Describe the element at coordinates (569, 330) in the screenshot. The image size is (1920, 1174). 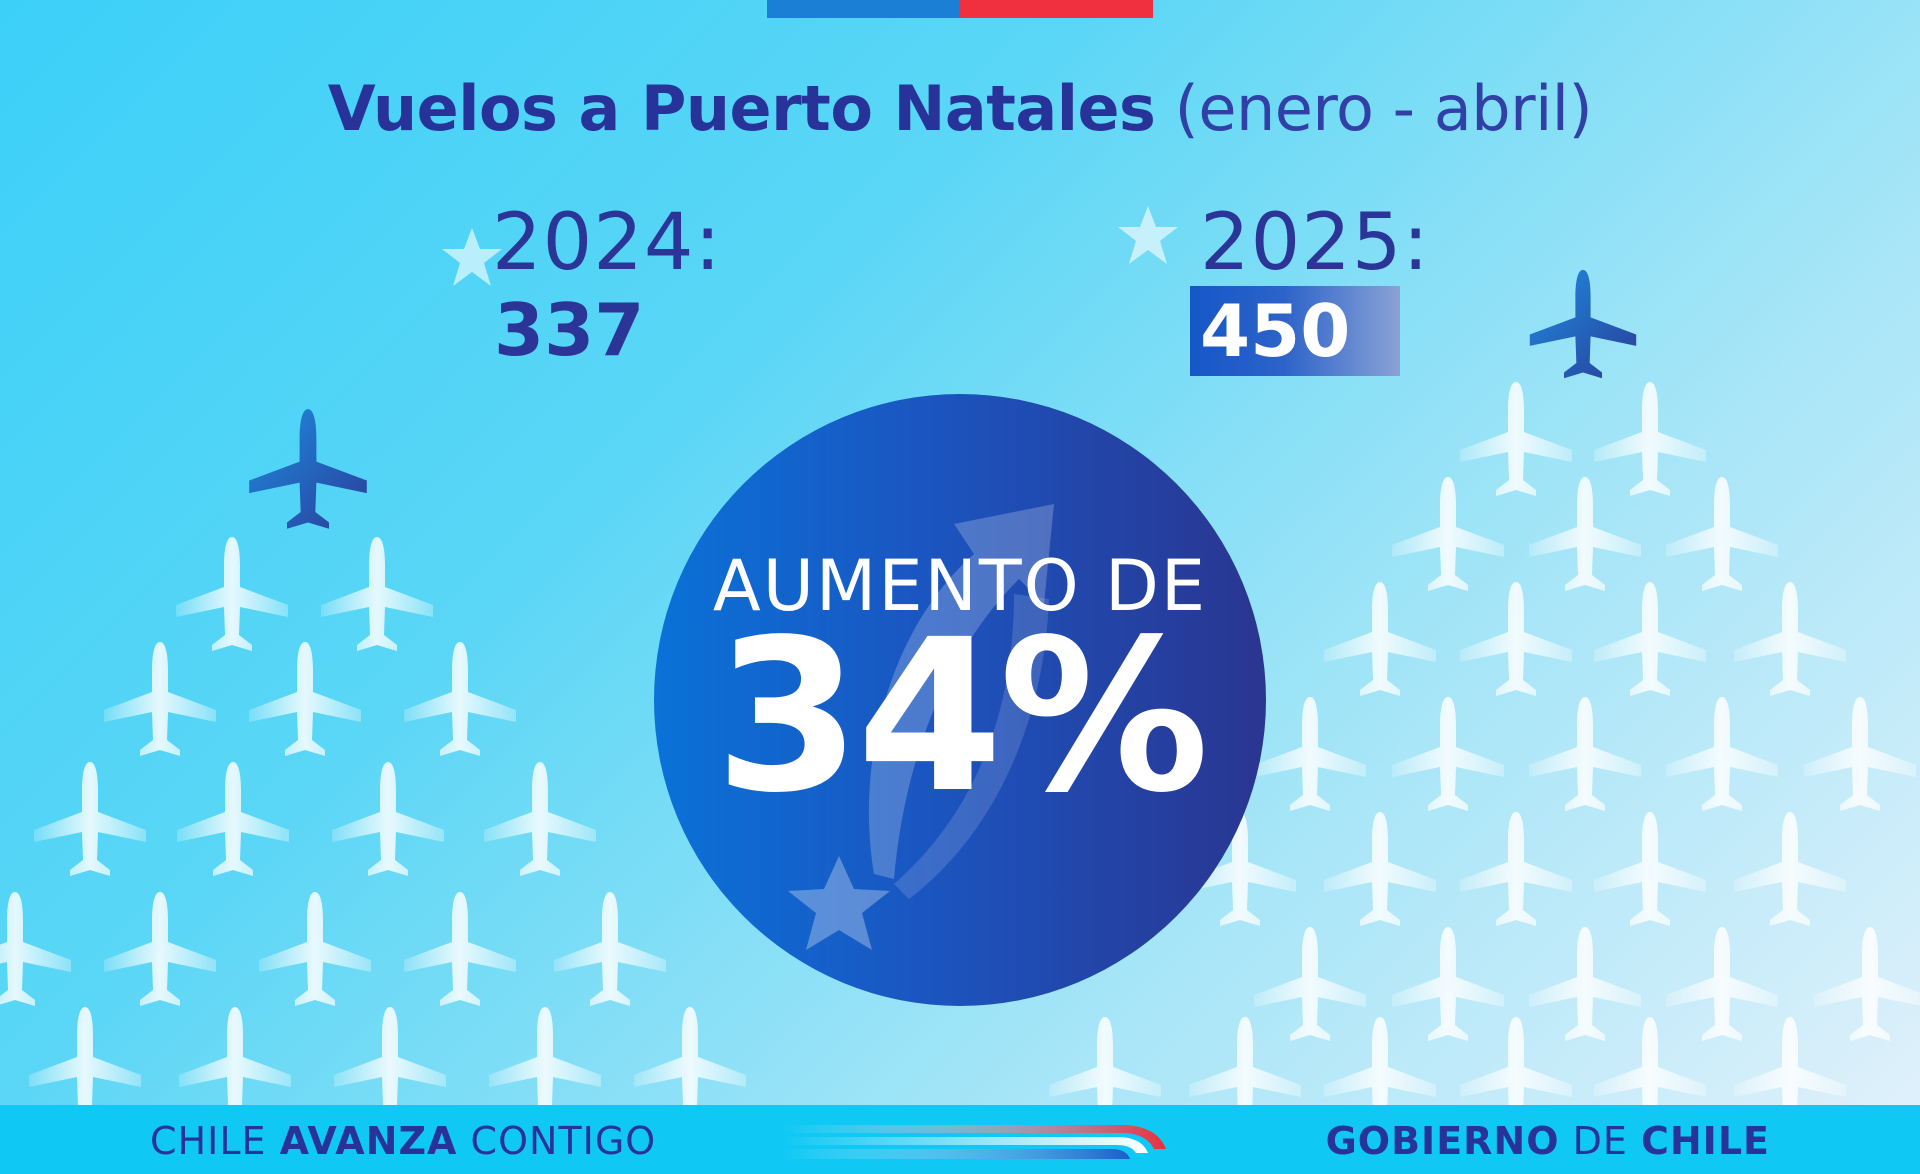
I see `count-2024: 337` at that location.